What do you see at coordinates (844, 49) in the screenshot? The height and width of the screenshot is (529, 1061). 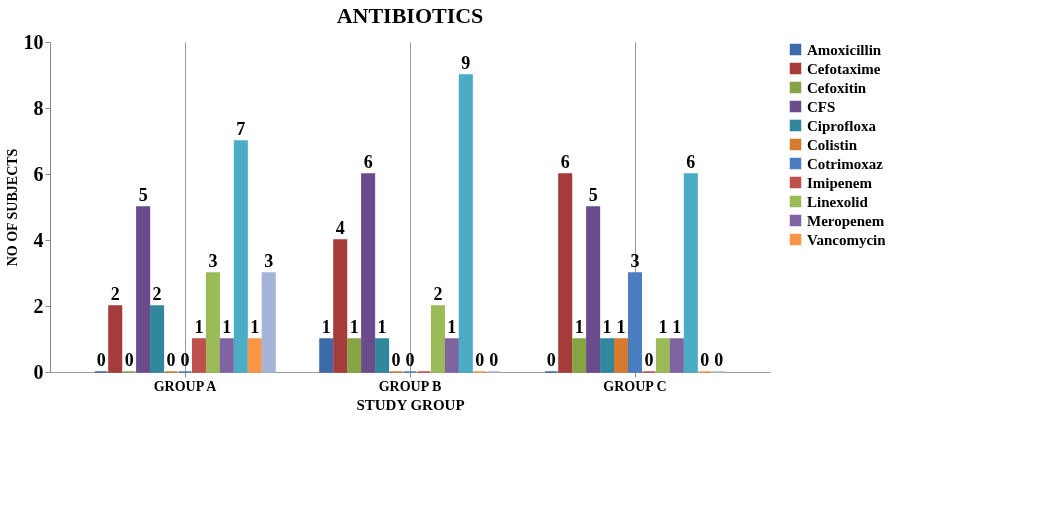 I see `legend-label: Amoxicillin` at bounding box center [844, 49].